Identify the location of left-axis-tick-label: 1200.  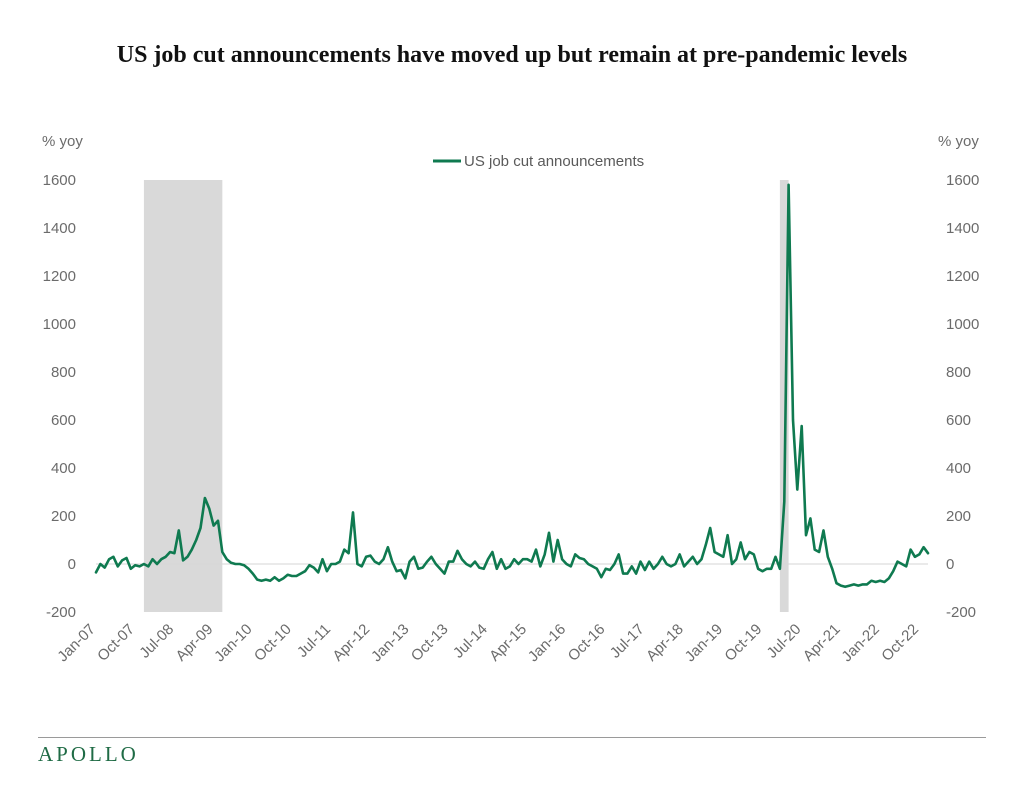
(59, 276).